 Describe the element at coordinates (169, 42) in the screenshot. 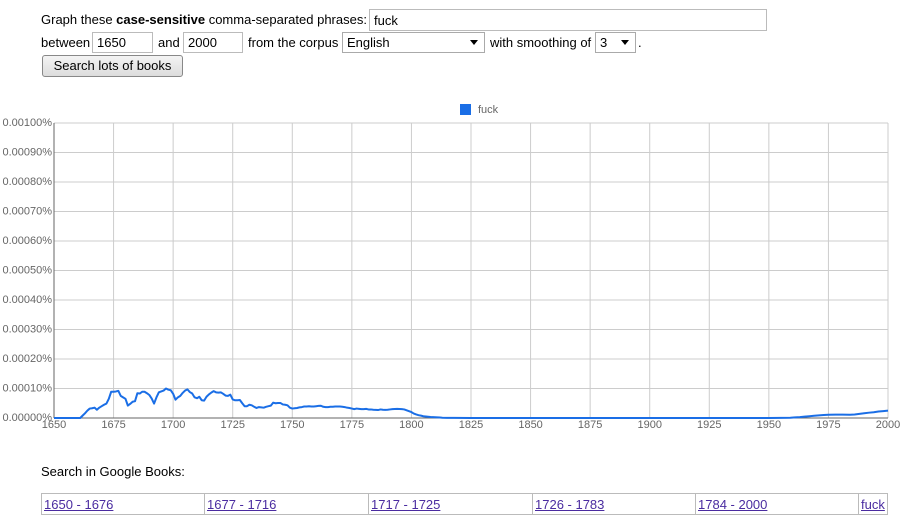

I see `label: and` at that location.